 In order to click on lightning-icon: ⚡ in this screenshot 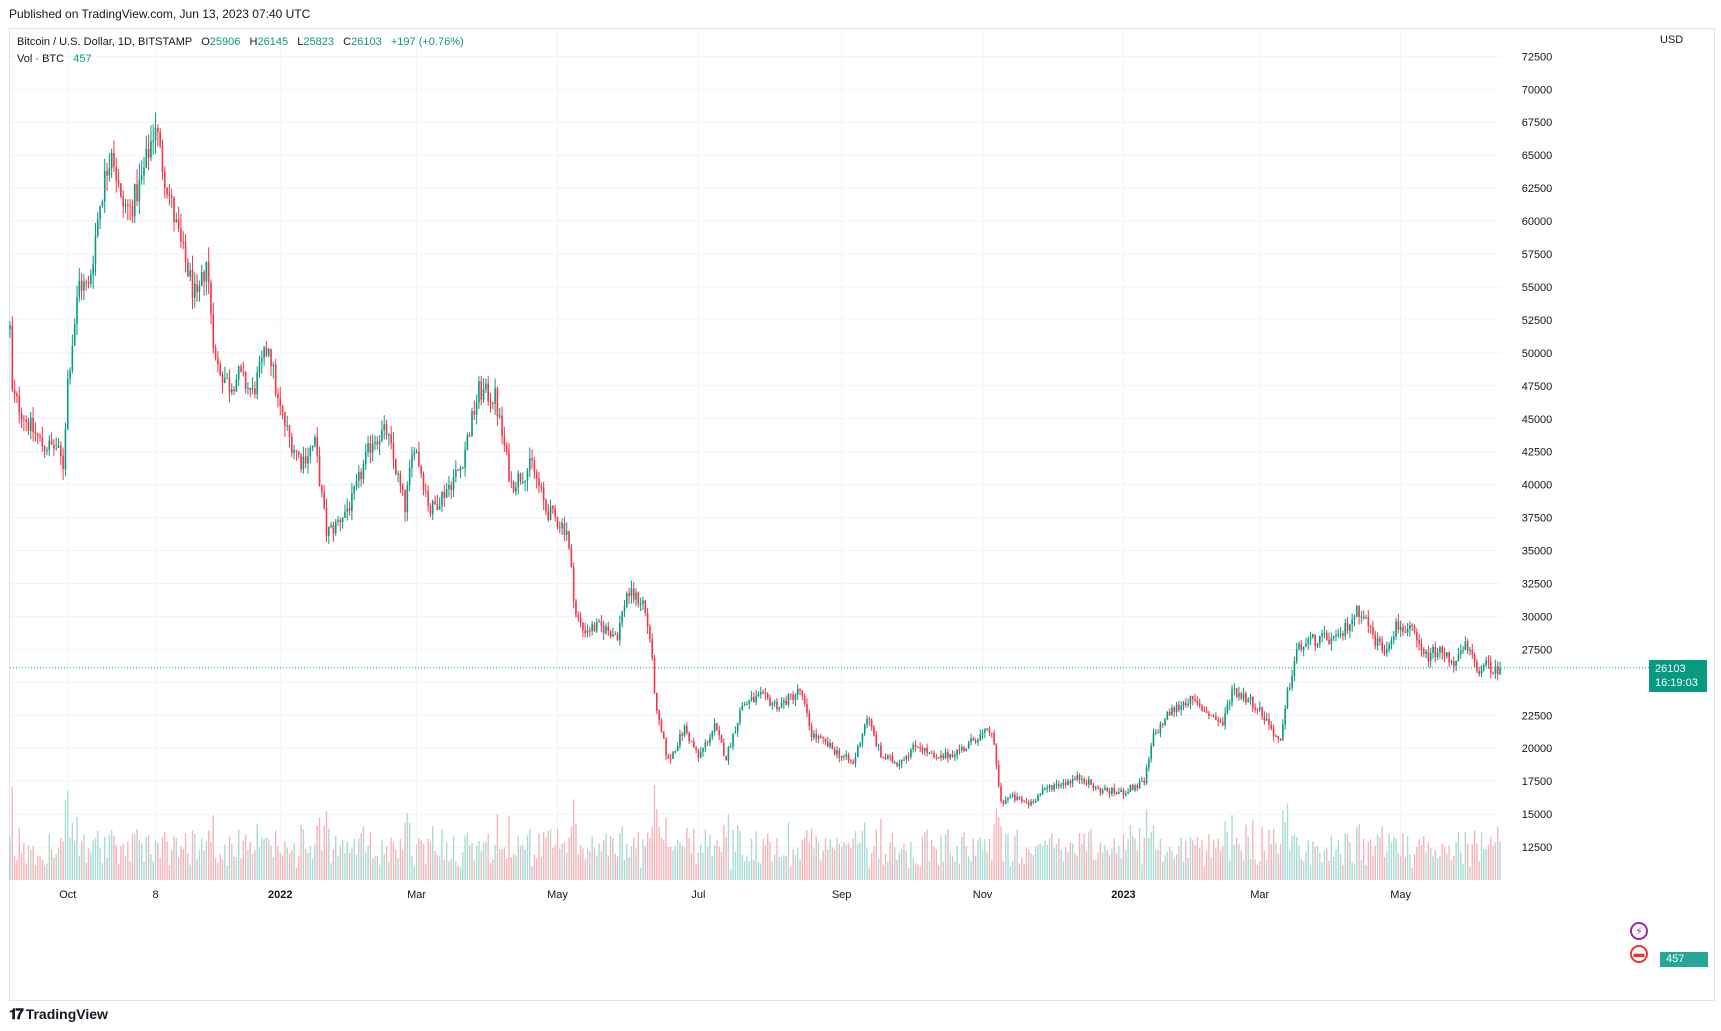, I will do `click(1639, 931)`.